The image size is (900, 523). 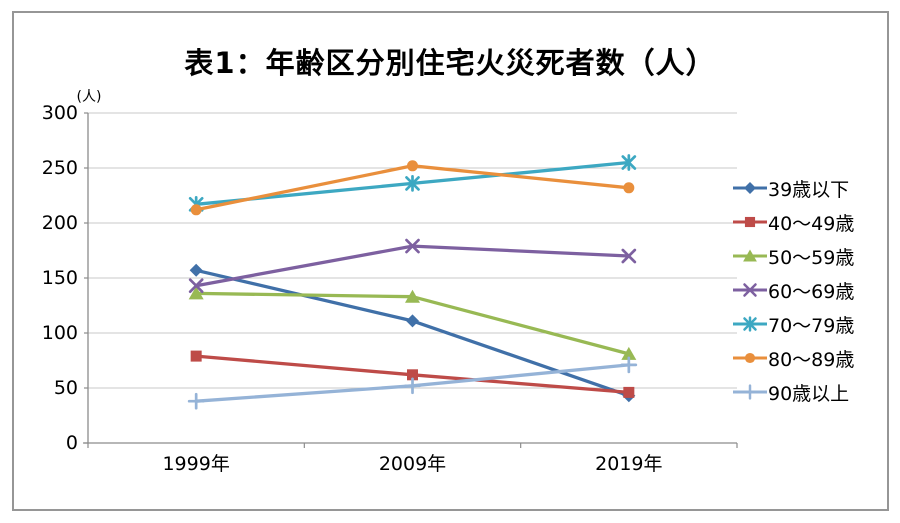 I want to click on legend-item: 39歳以下, so click(x=793, y=188).